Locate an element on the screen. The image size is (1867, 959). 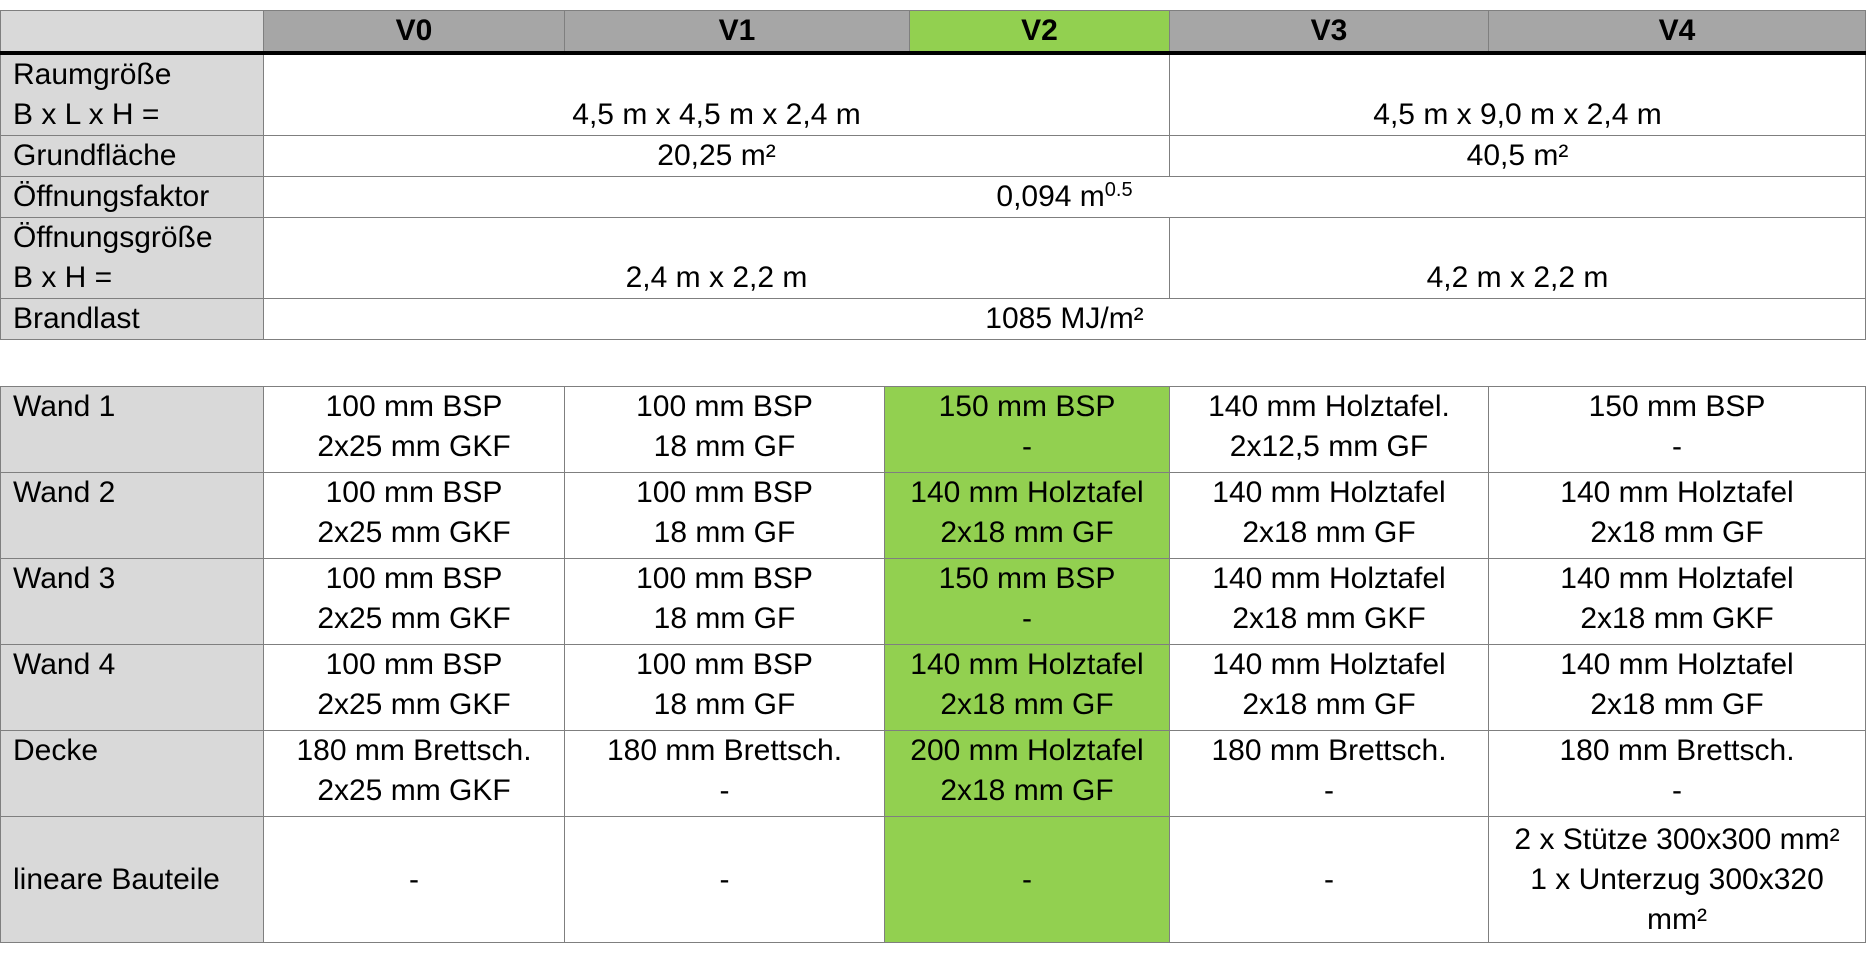
component-cell-v4: 180 mm Brettsch. - is located at coordinates (1677, 773).